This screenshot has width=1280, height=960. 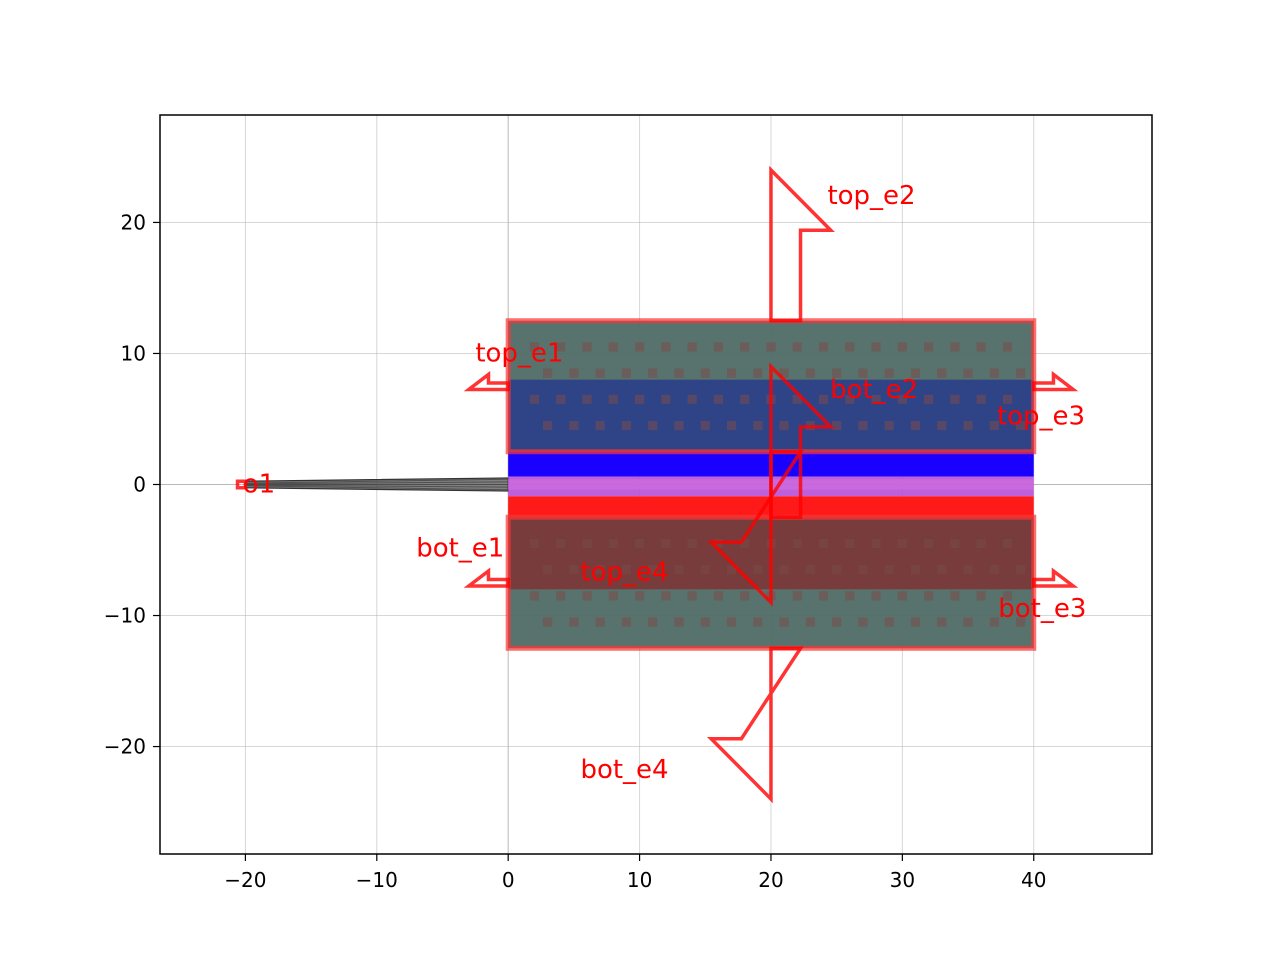 What do you see at coordinates (133, 222) in the screenshot?
I see `y-tick-label: 20` at bounding box center [133, 222].